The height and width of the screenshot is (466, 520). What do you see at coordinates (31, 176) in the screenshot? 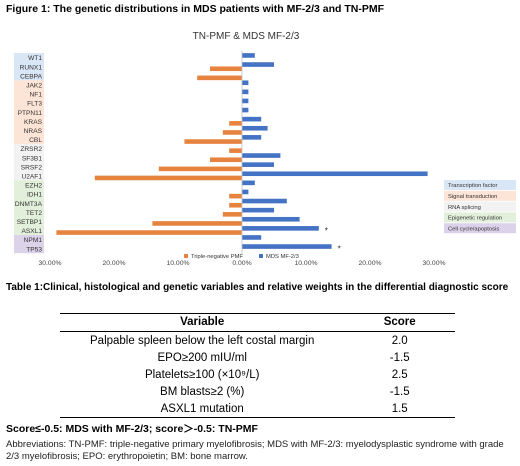
I see `gene-label: U2AF1` at bounding box center [31, 176].